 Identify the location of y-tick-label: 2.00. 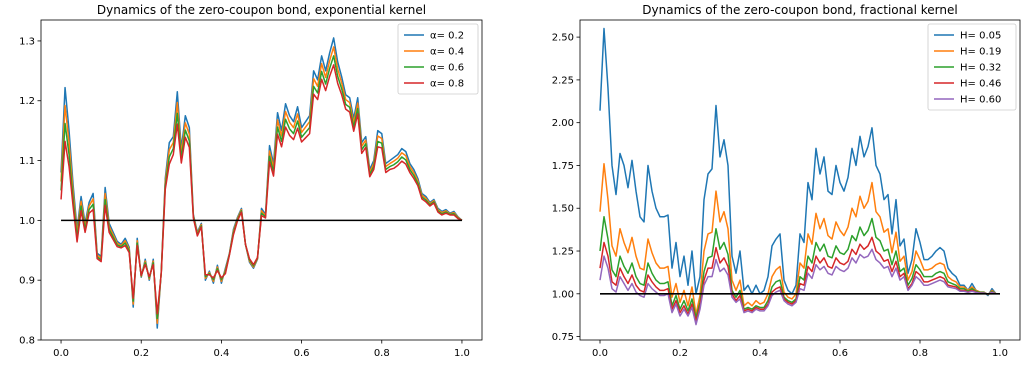
(563, 123).